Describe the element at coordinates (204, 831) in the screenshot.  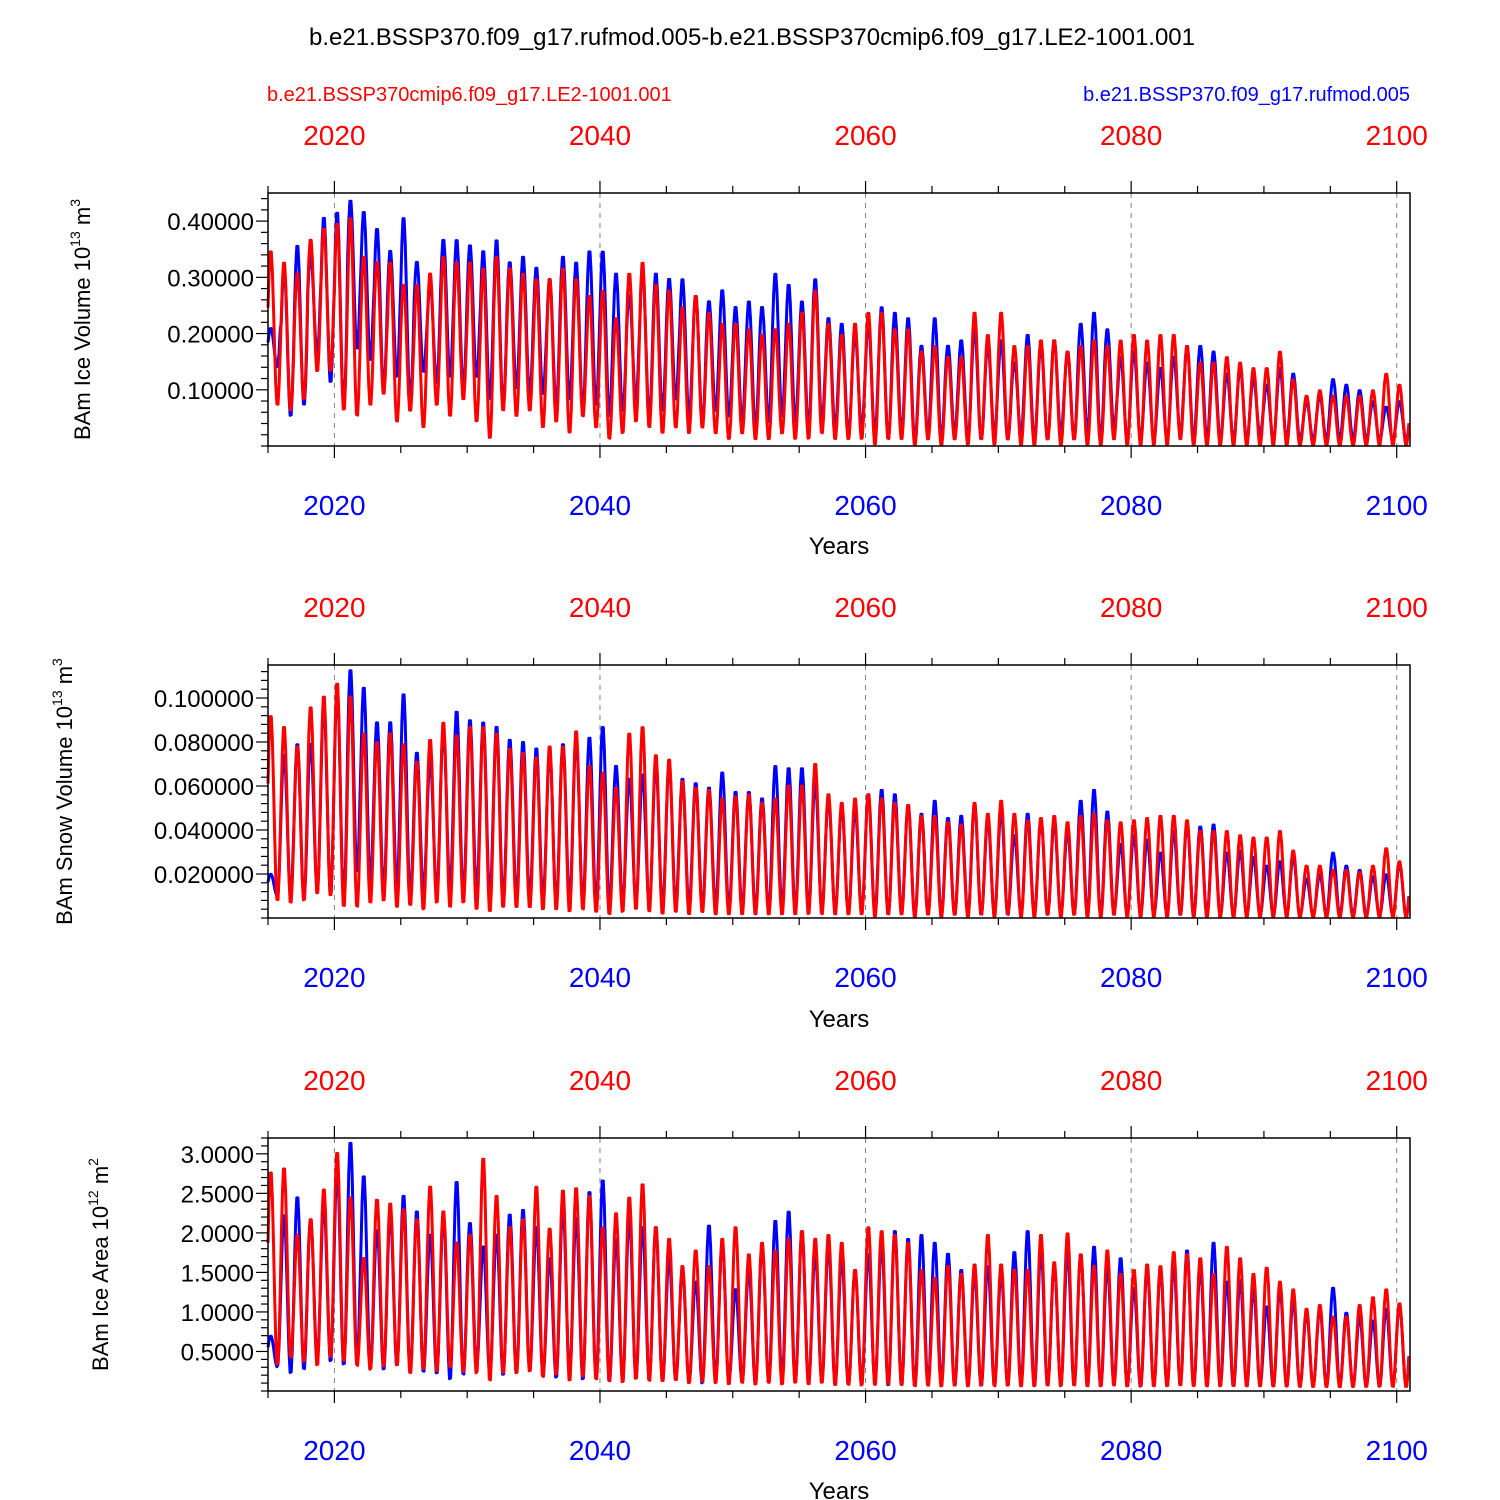
I see `y-tick-label: 0.040000` at that location.